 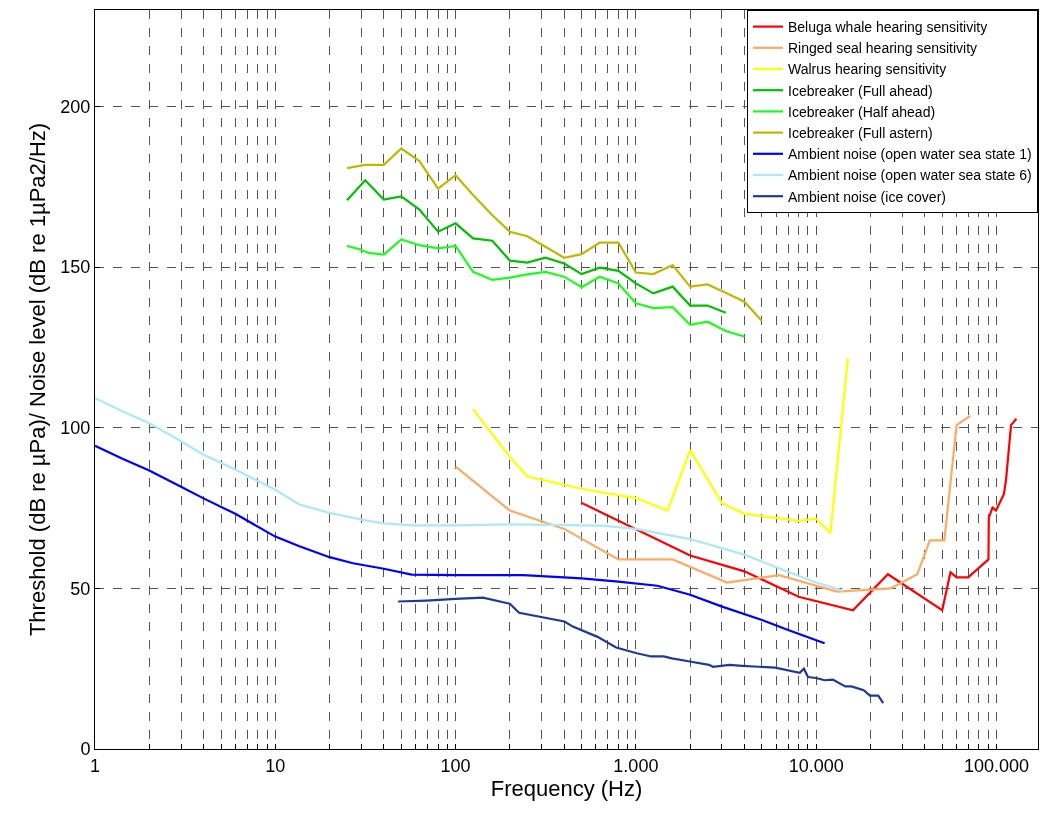 What do you see at coordinates (95, 765) in the screenshot?
I see `x-tick-label: 1` at bounding box center [95, 765].